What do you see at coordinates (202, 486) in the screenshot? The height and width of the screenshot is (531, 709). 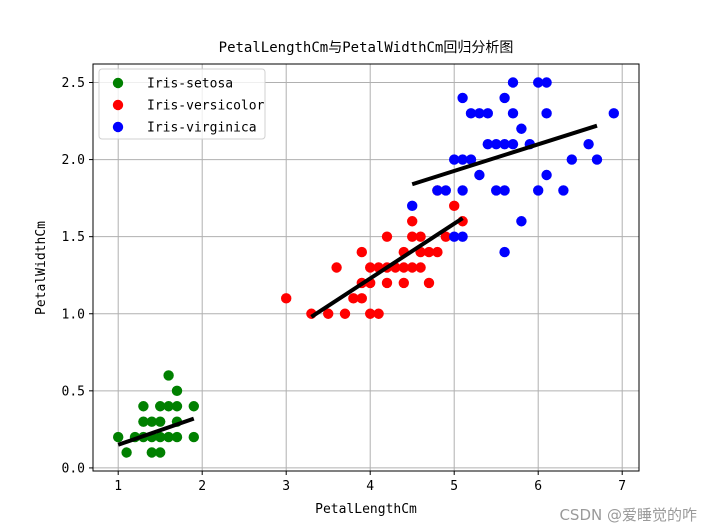 I see `x-tick-label: 2` at bounding box center [202, 486].